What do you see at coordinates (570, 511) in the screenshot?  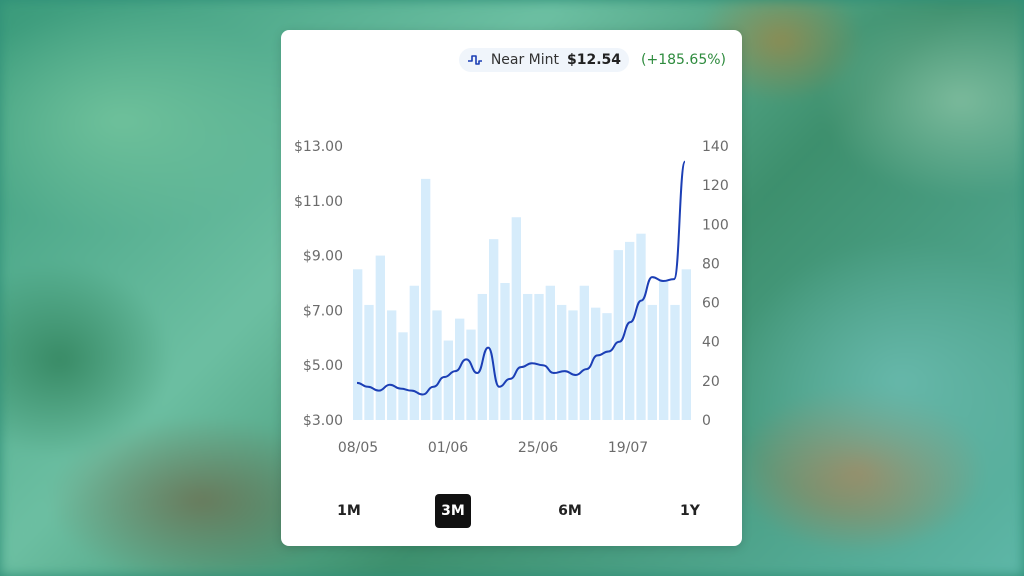 I see `range-6m-button: 6M` at bounding box center [570, 511].